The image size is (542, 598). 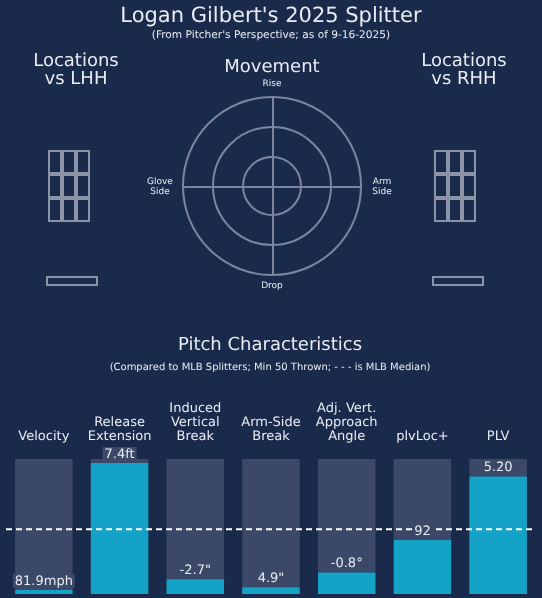 I want to click on text: Locations vs RHH, so click(x=464, y=71).